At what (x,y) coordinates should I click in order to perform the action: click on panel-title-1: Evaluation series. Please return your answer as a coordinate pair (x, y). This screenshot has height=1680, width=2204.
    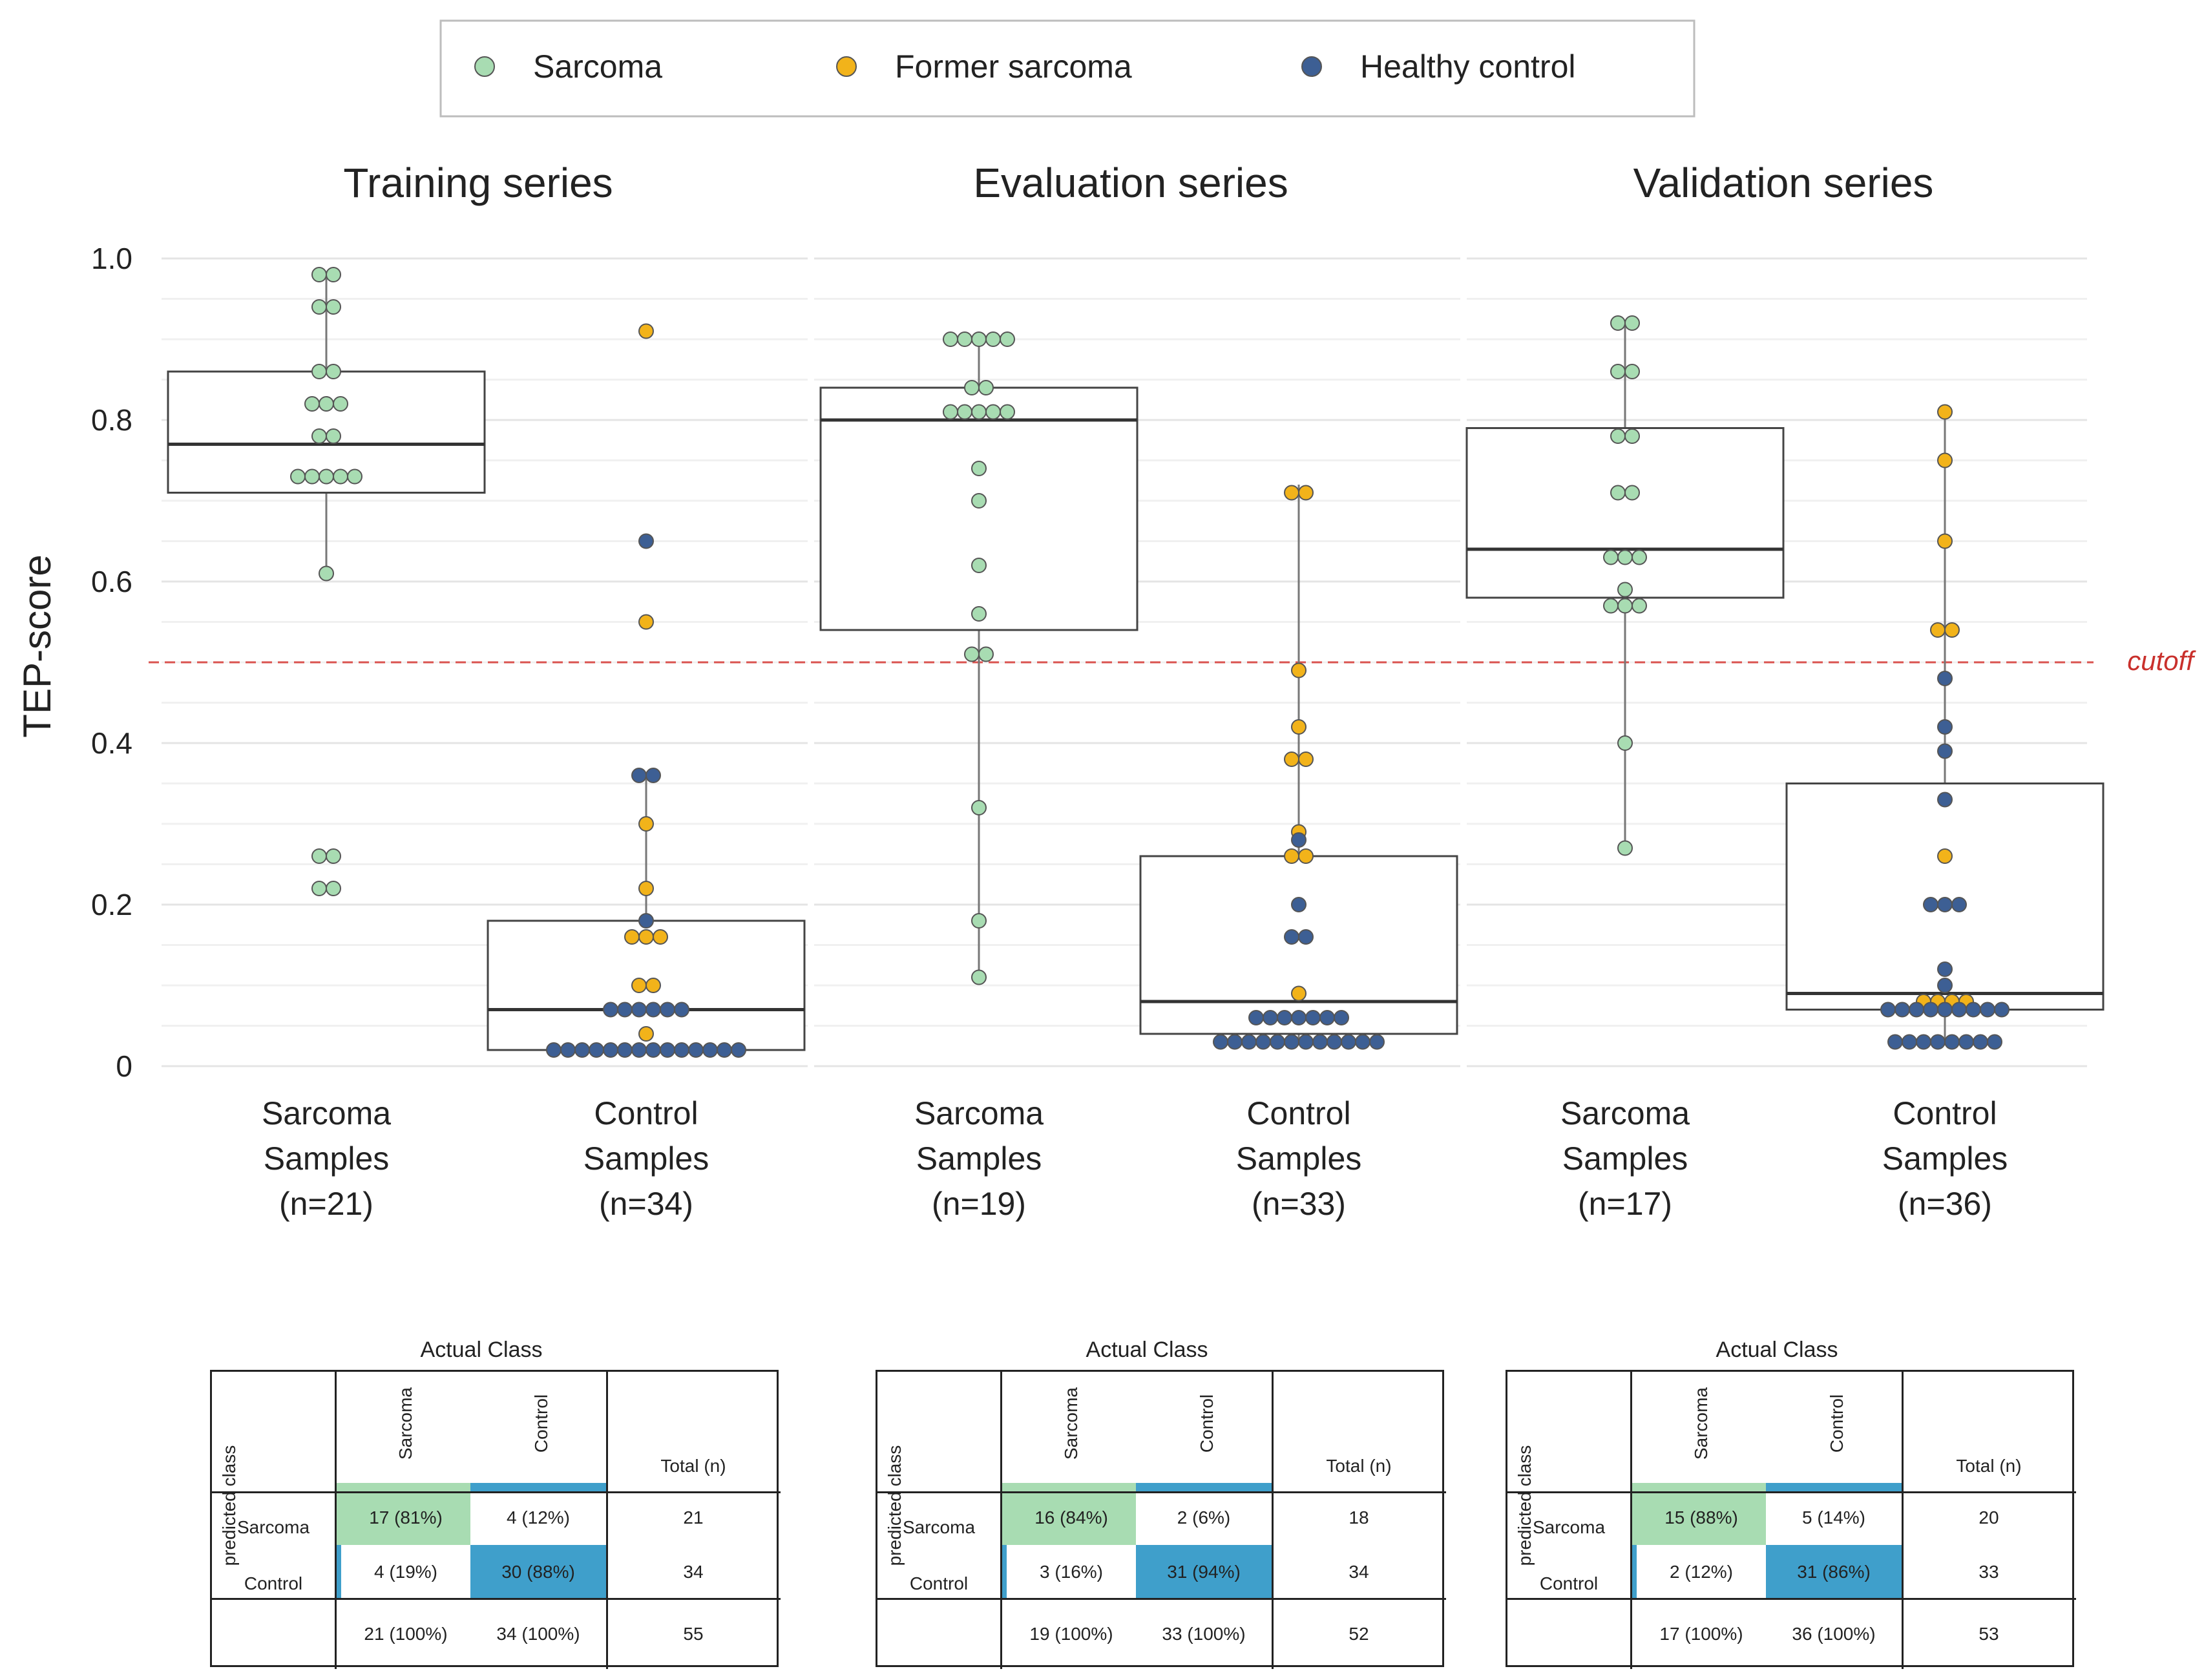
    Looking at the image, I should click on (1130, 183).